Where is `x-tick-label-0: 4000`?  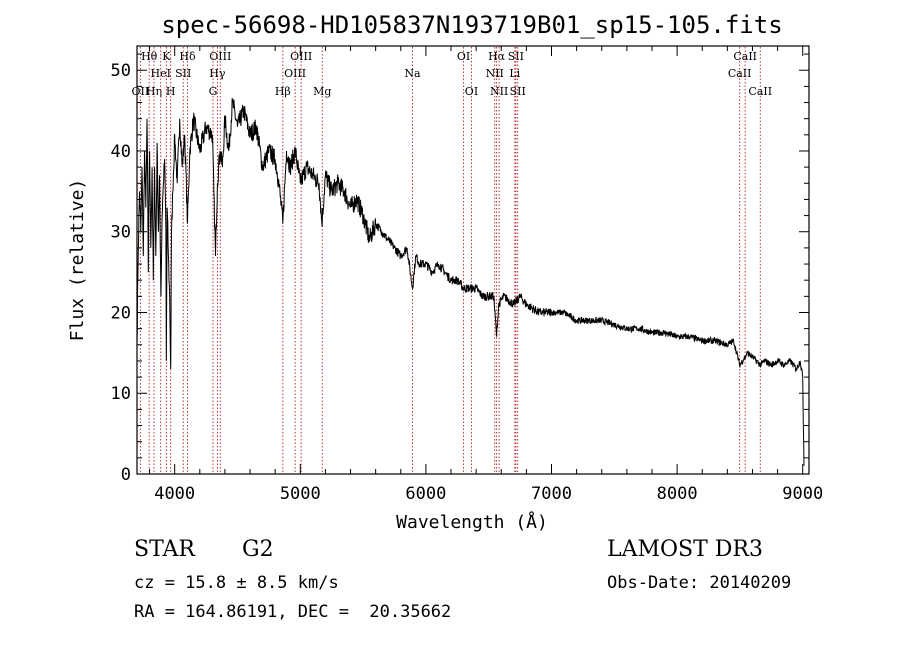
x-tick-label-0: 4000 is located at coordinates (174, 494).